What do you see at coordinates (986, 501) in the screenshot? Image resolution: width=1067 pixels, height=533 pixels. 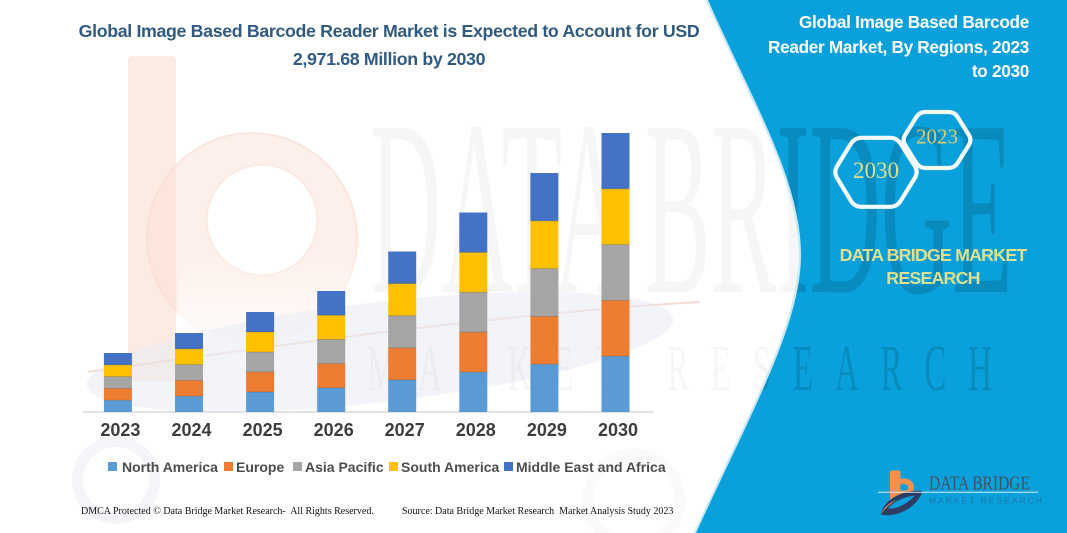 I see `svg-text: MARKET RESEARCH` at bounding box center [986, 501].